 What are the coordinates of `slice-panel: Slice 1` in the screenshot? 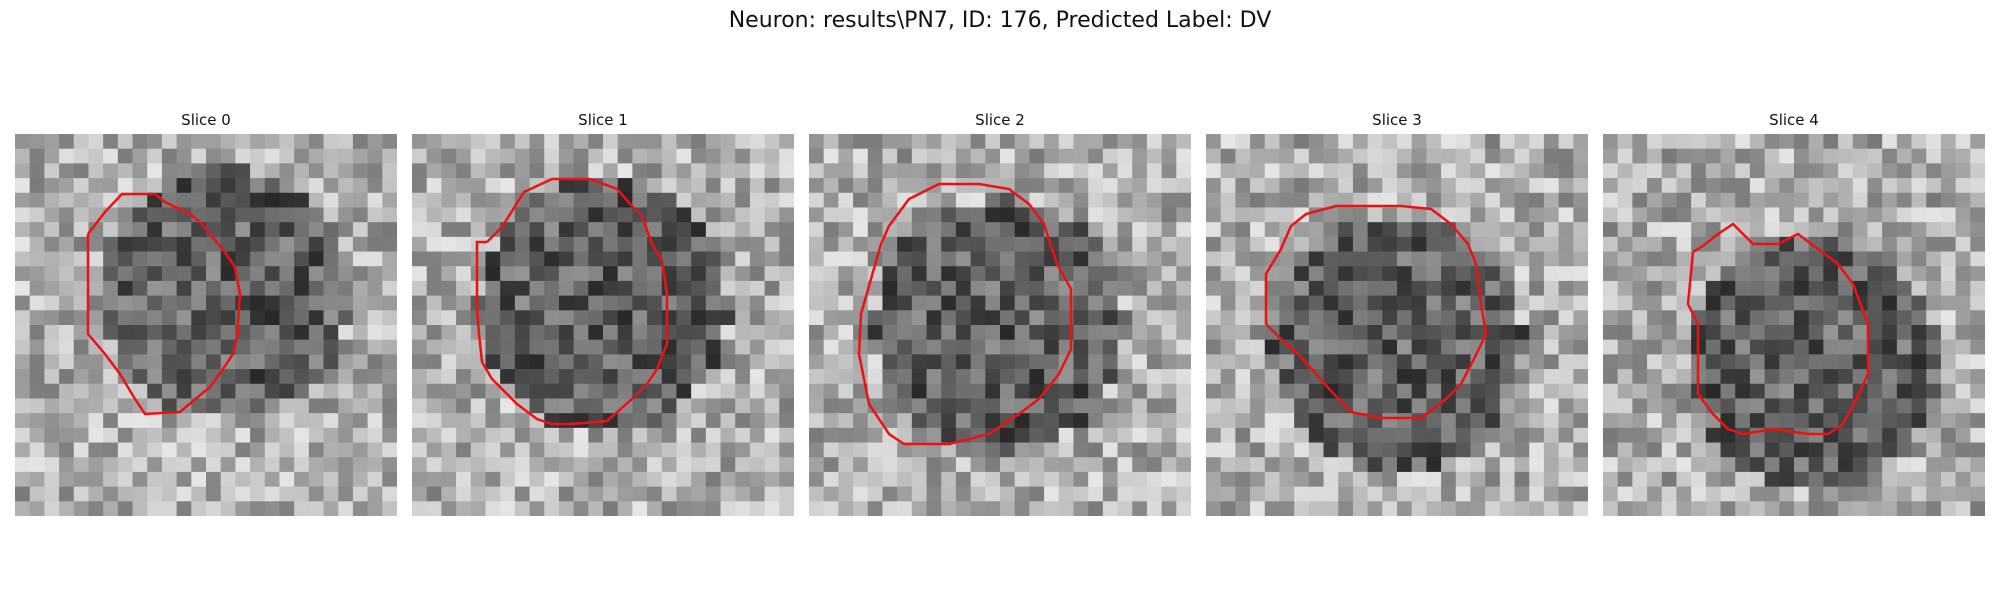 It's located at (603, 313).